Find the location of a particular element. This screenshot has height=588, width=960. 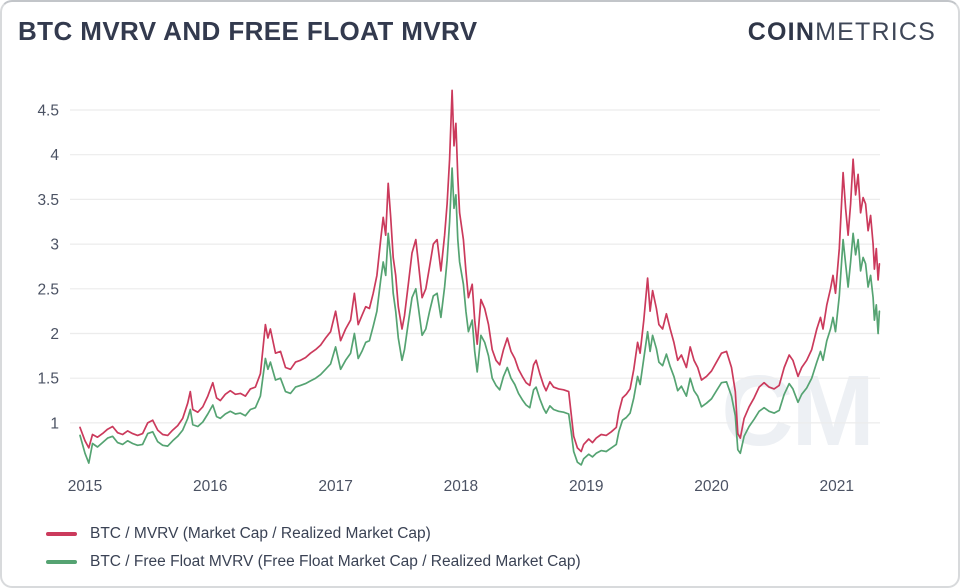

page-title: BTC MVRV AND FREE FLOAT MVRV is located at coordinates (248, 31).